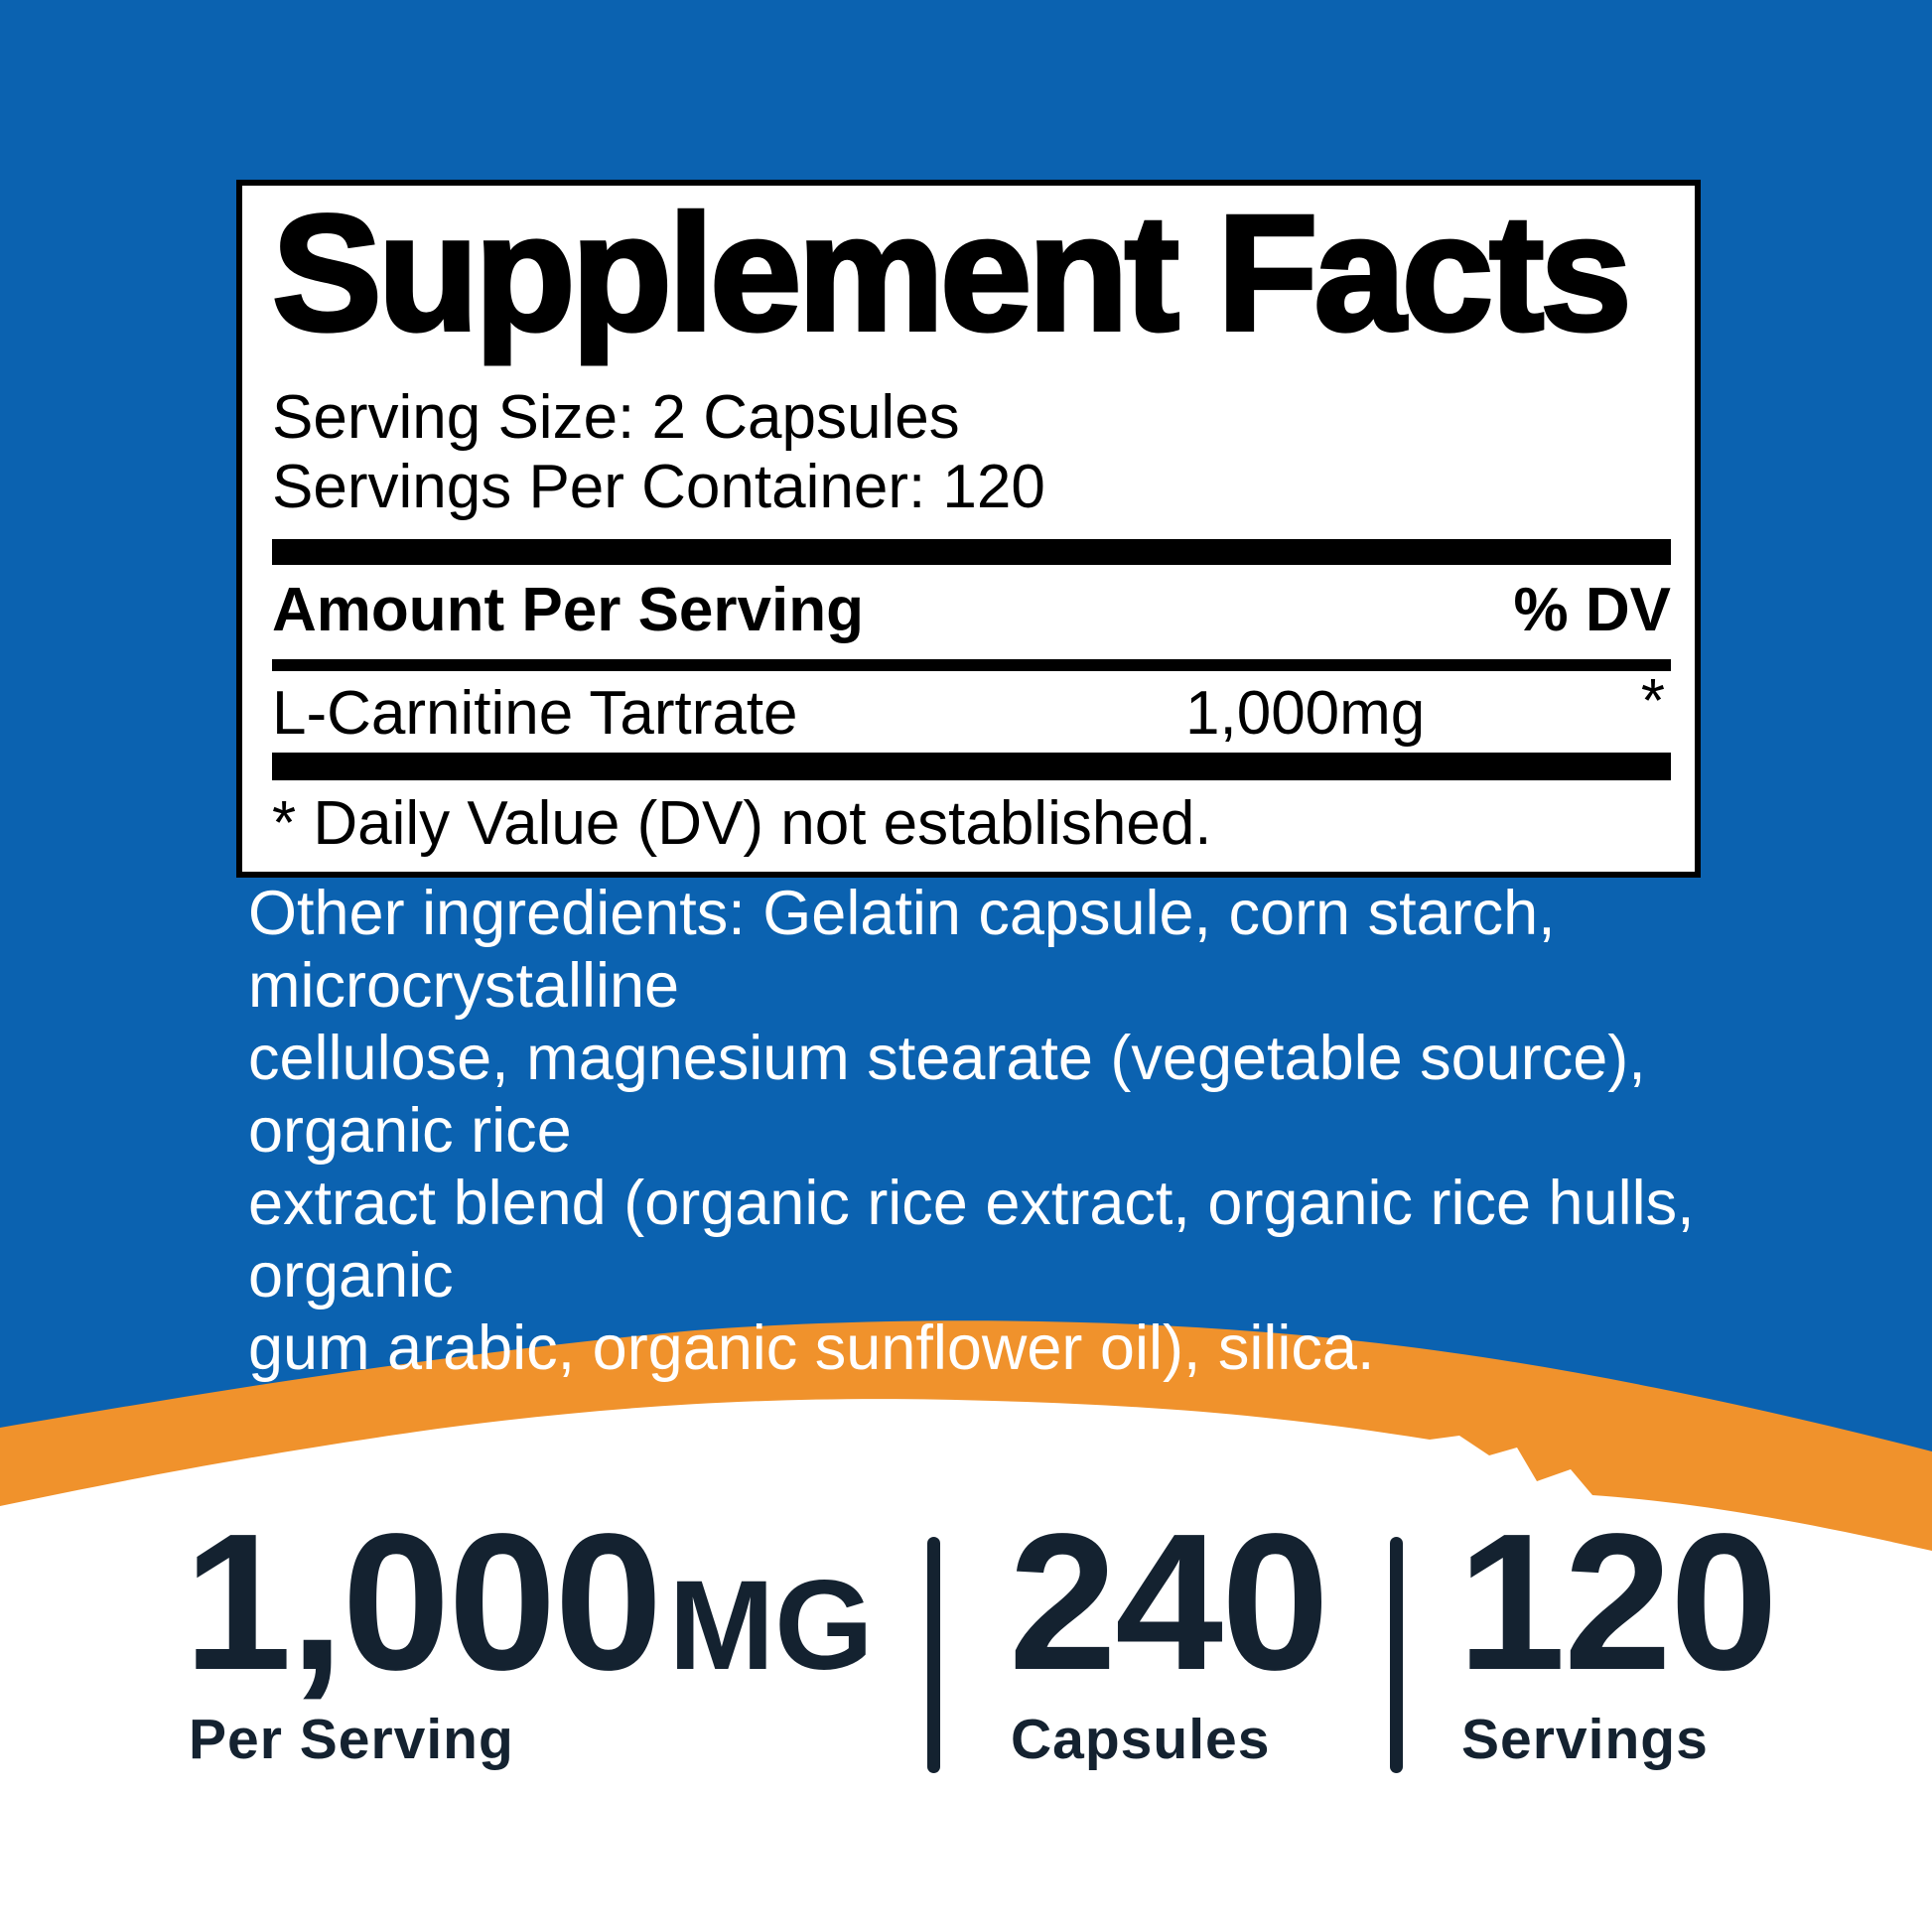 The image size is (1932, 1932). Describe the element at coordinates (1653, 701) in the screenshot. I see `nutrient-dv-asterisk: *` at that location.